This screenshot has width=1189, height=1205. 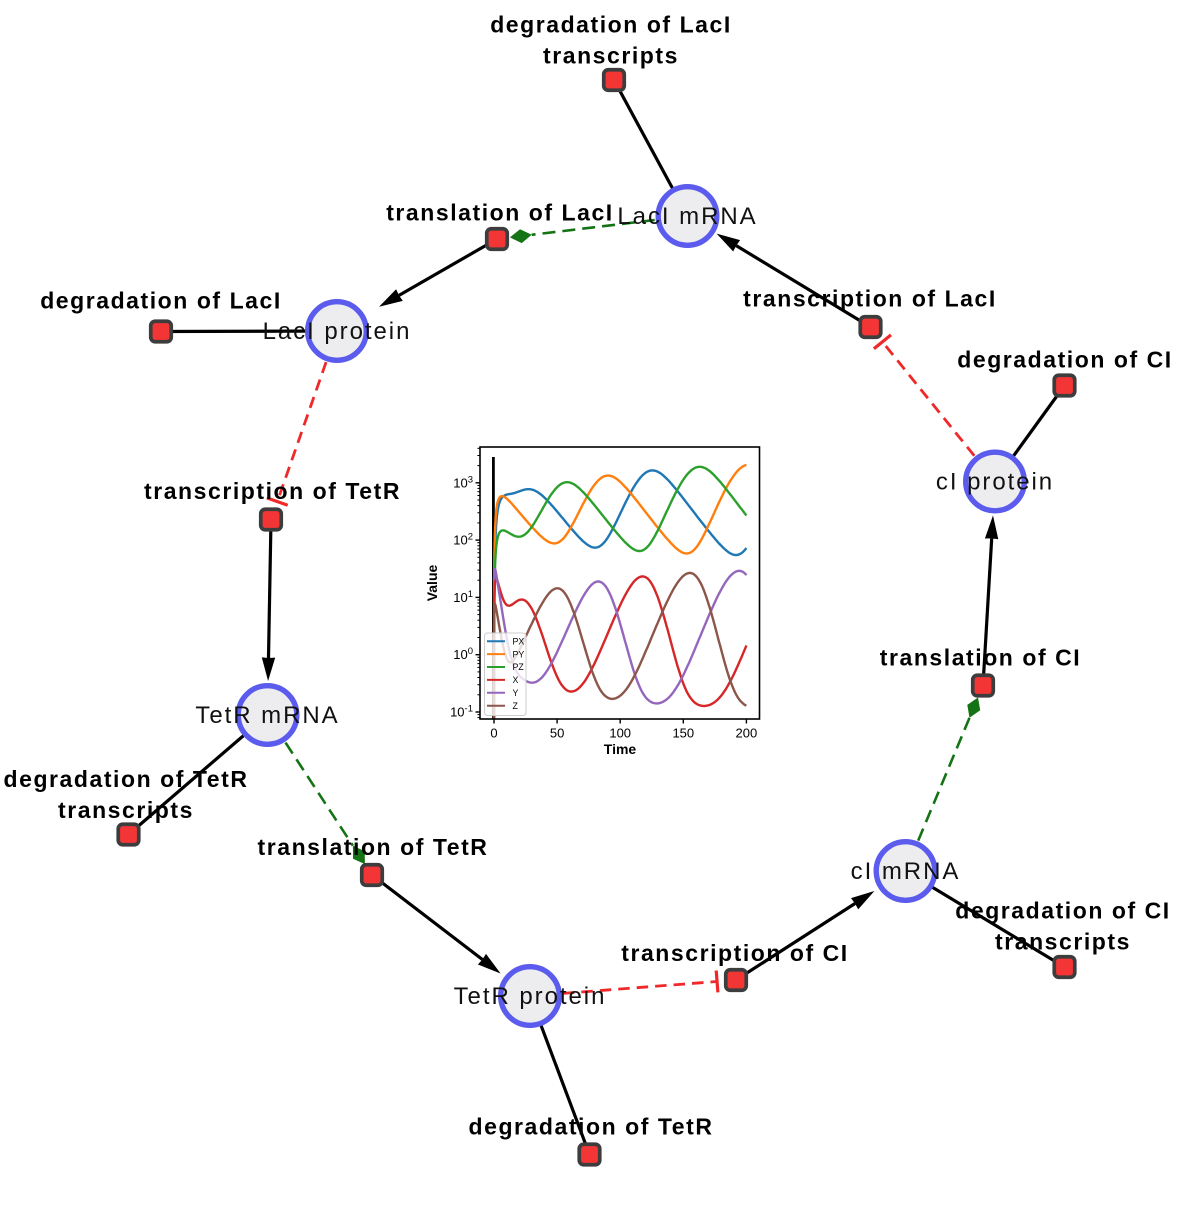 What do you see at coordinates (620, 733) in the screenshot?
I see `svg-text: 100` at bounding box center [620, 733].